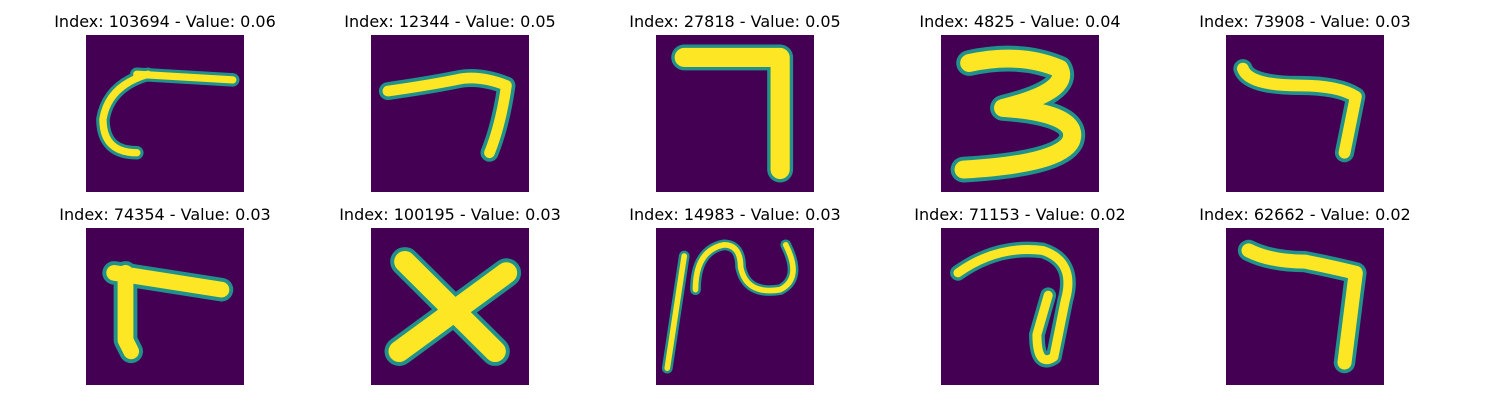 Image resolution: width=1500 pixels, height=400 pixels. I want to click on image-panel: Index: 71153 - Value: 0.02, so click(1020, 289).